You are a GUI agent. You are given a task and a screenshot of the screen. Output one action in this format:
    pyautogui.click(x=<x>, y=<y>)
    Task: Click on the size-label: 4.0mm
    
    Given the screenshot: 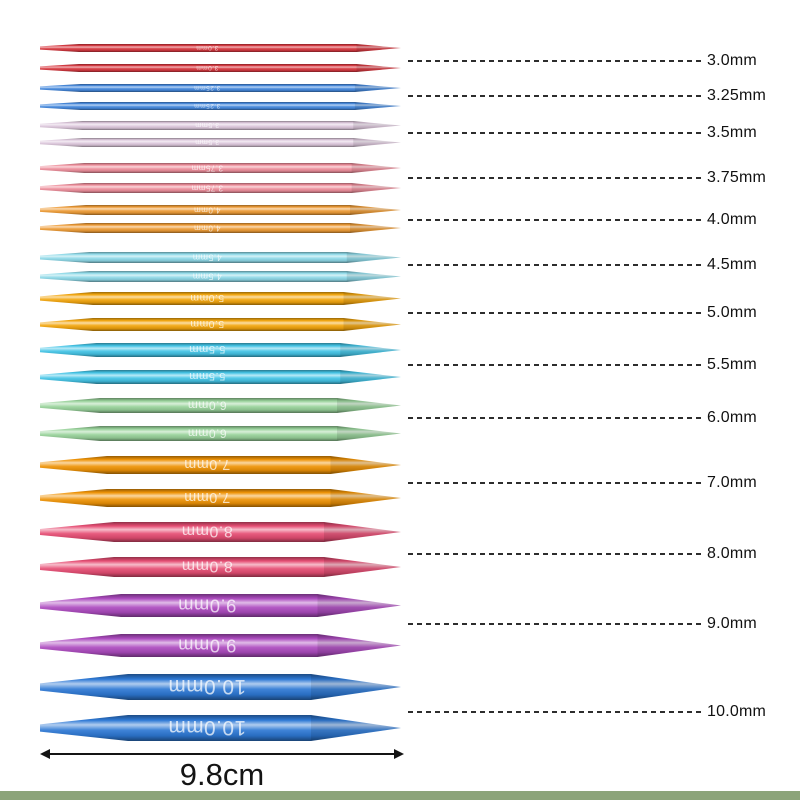 What is the action you would take?
    pyautogui.click(x=732, y=219)
    